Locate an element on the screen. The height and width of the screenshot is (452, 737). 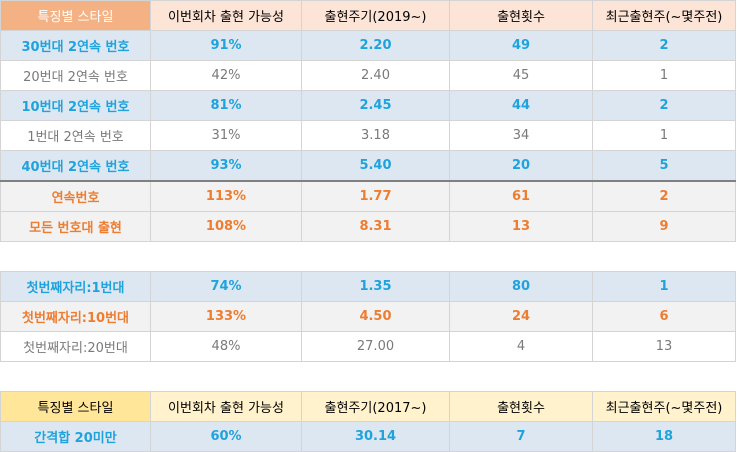
table-row: 모든 번호대 출현 108% 8.31 13 9 is located at coordinates (368, 226).